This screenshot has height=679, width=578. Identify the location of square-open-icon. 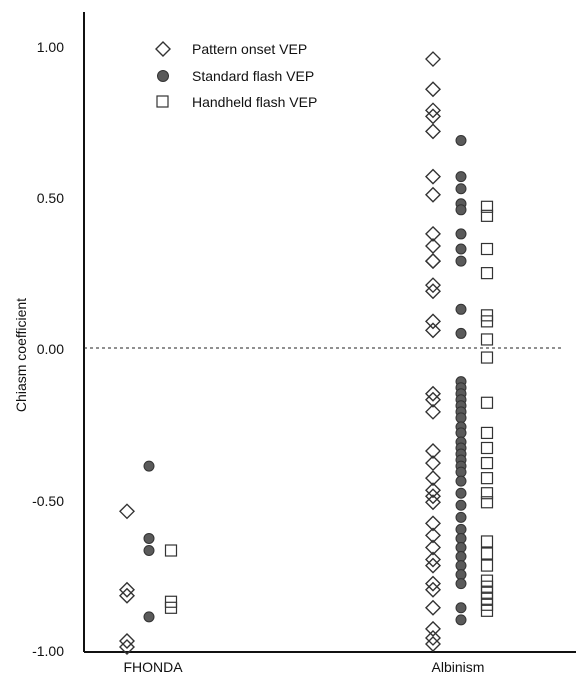
(162, 101).